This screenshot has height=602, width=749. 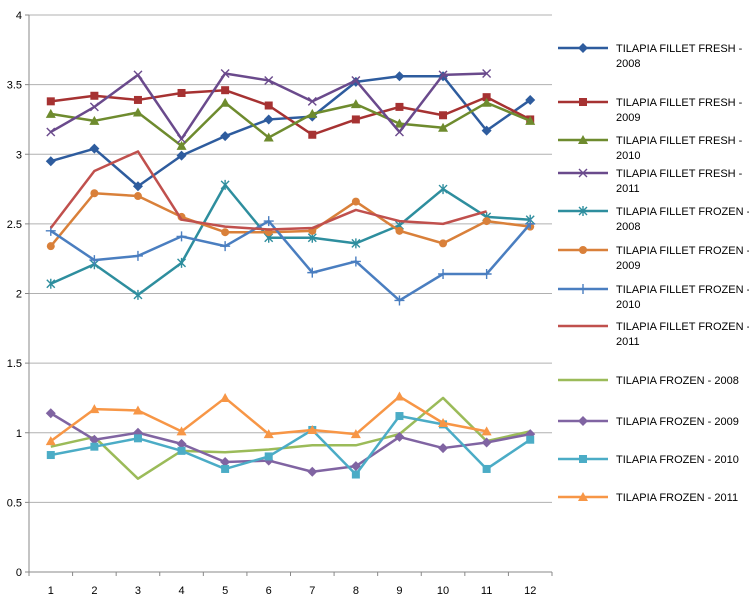 What do you see at coordinates (653, 297) in the screenshot?
I see `legend-entry-7: TILAPIA FILLET FROZEN - 2010` at bounding box center [653, 297].